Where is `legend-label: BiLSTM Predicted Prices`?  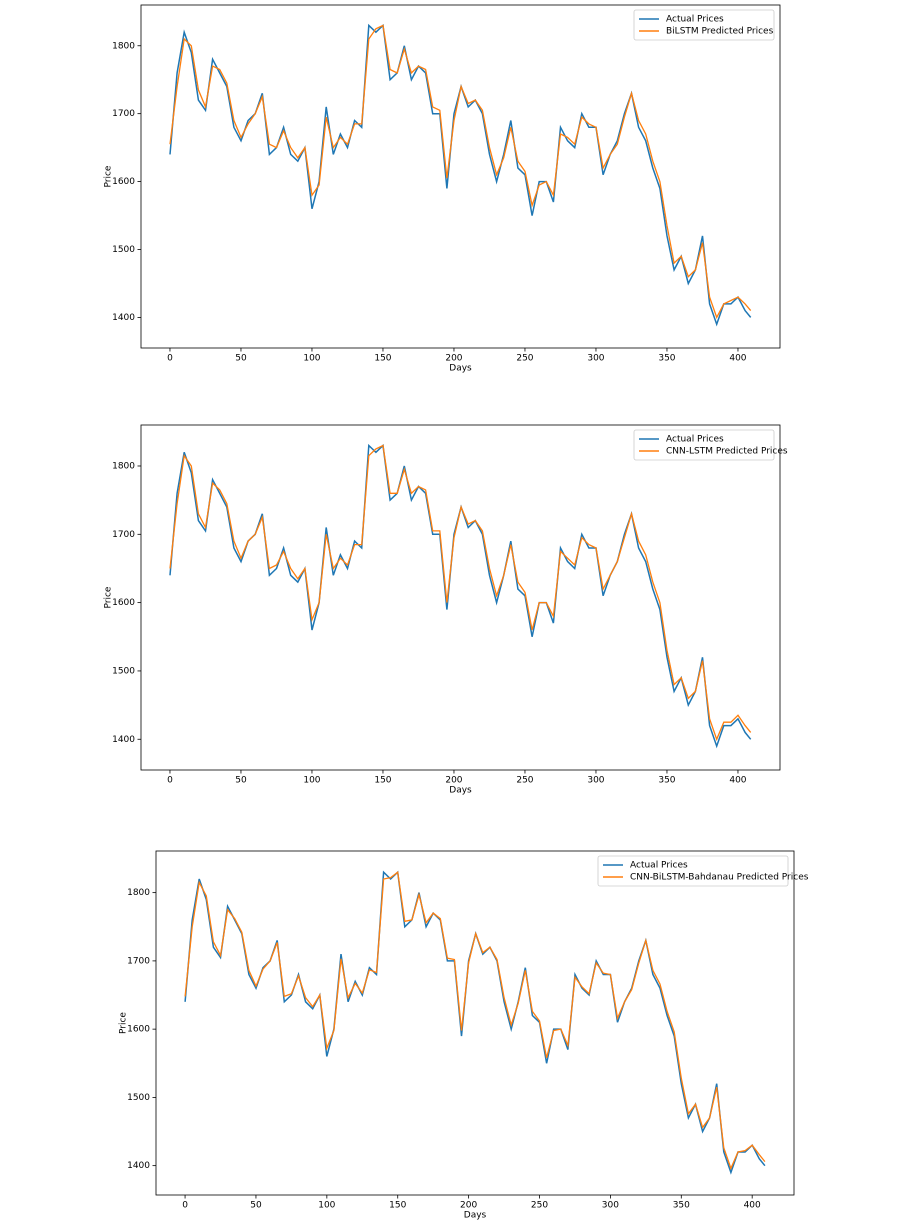 legend-label: BiLSTM Predicted Prices is located at coordinates (720, 32).